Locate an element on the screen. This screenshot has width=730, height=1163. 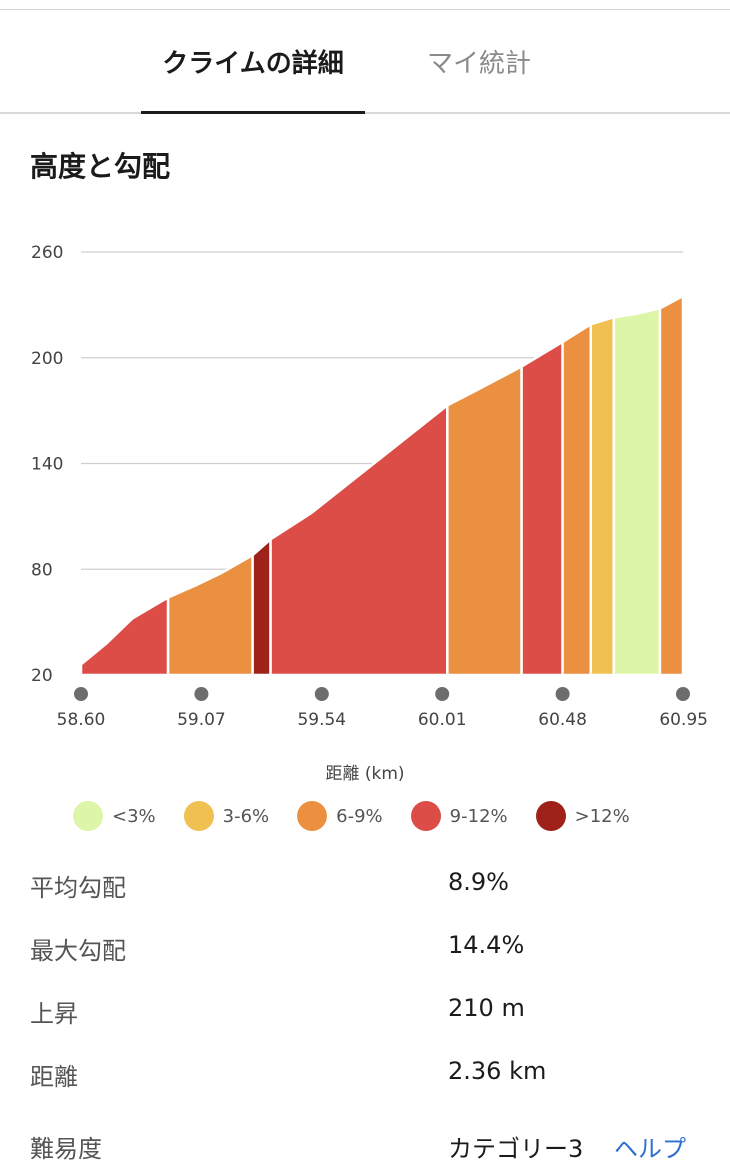
tab-my-stats: マイ統計 is located at coordinates (478, 63).